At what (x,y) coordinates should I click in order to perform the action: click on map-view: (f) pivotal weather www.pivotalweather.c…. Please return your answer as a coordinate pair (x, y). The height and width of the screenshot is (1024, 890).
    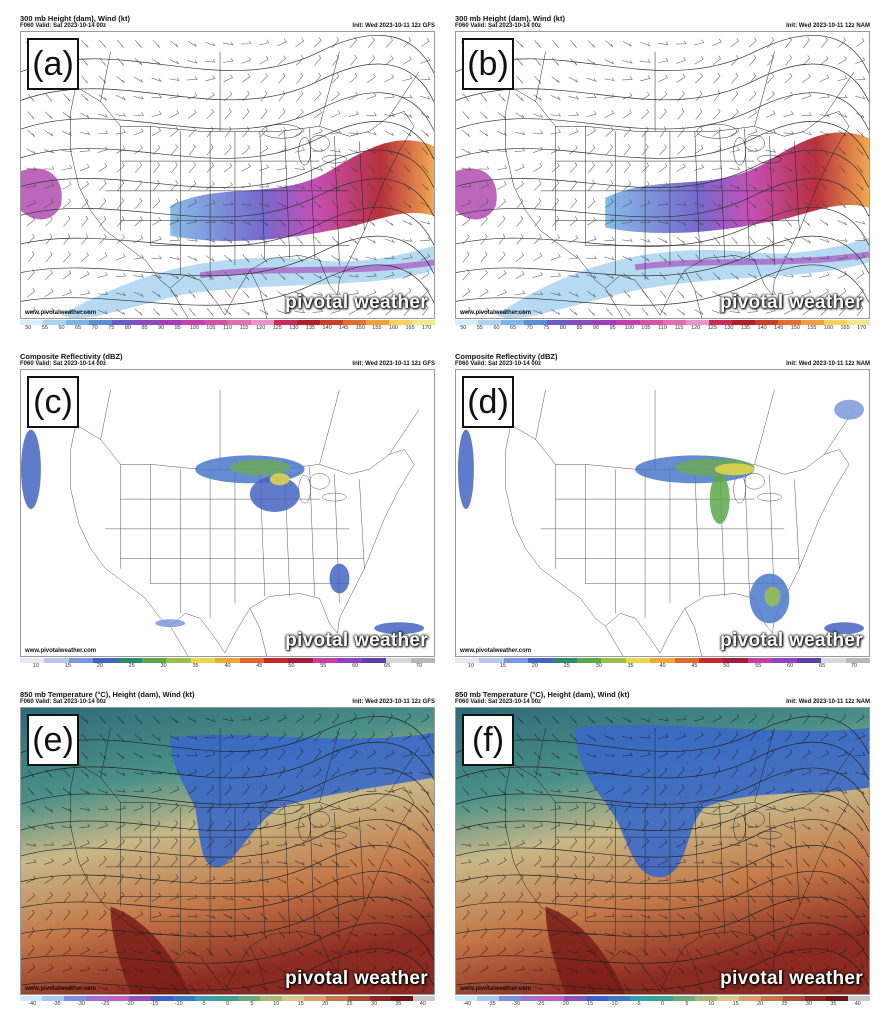
    Looking at the image, I should click on (662, 851).